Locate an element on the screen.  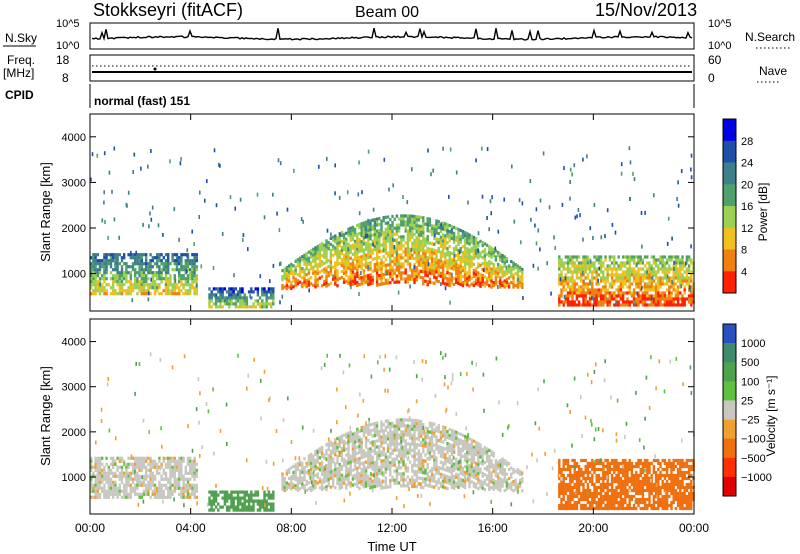
station-title: Stokkseyri (fitACF) is located at coordinates (168, 10).